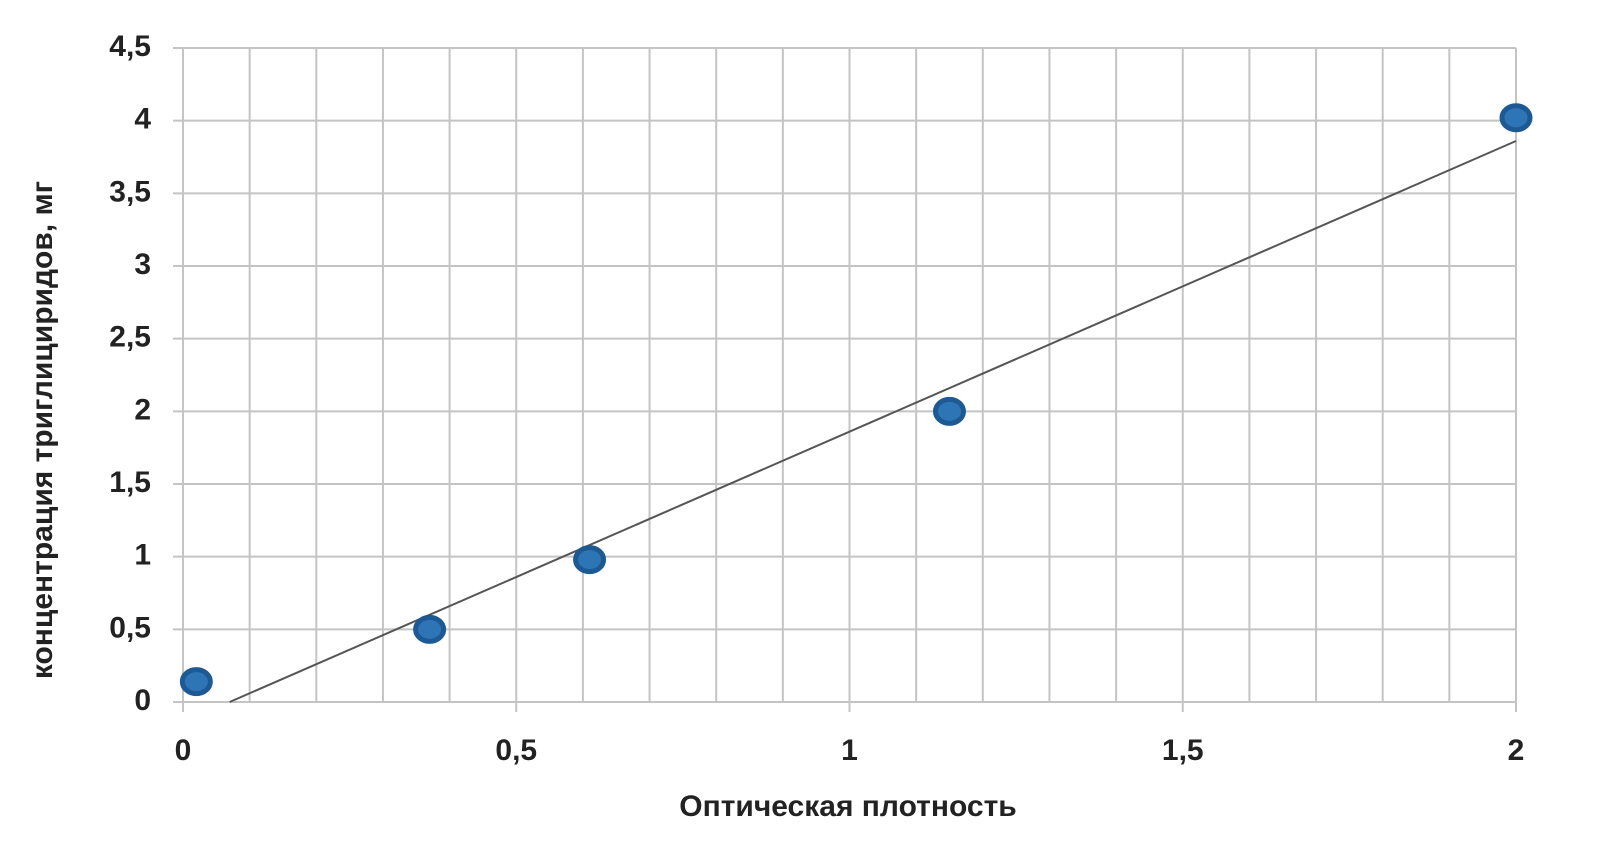 Image resolution: width=1610 pixels, height=864 pixels. What do you see at coordinates (849, 750) in the screenshot?
I see `x-tick-label: 1` at bounding box center [849, 750].